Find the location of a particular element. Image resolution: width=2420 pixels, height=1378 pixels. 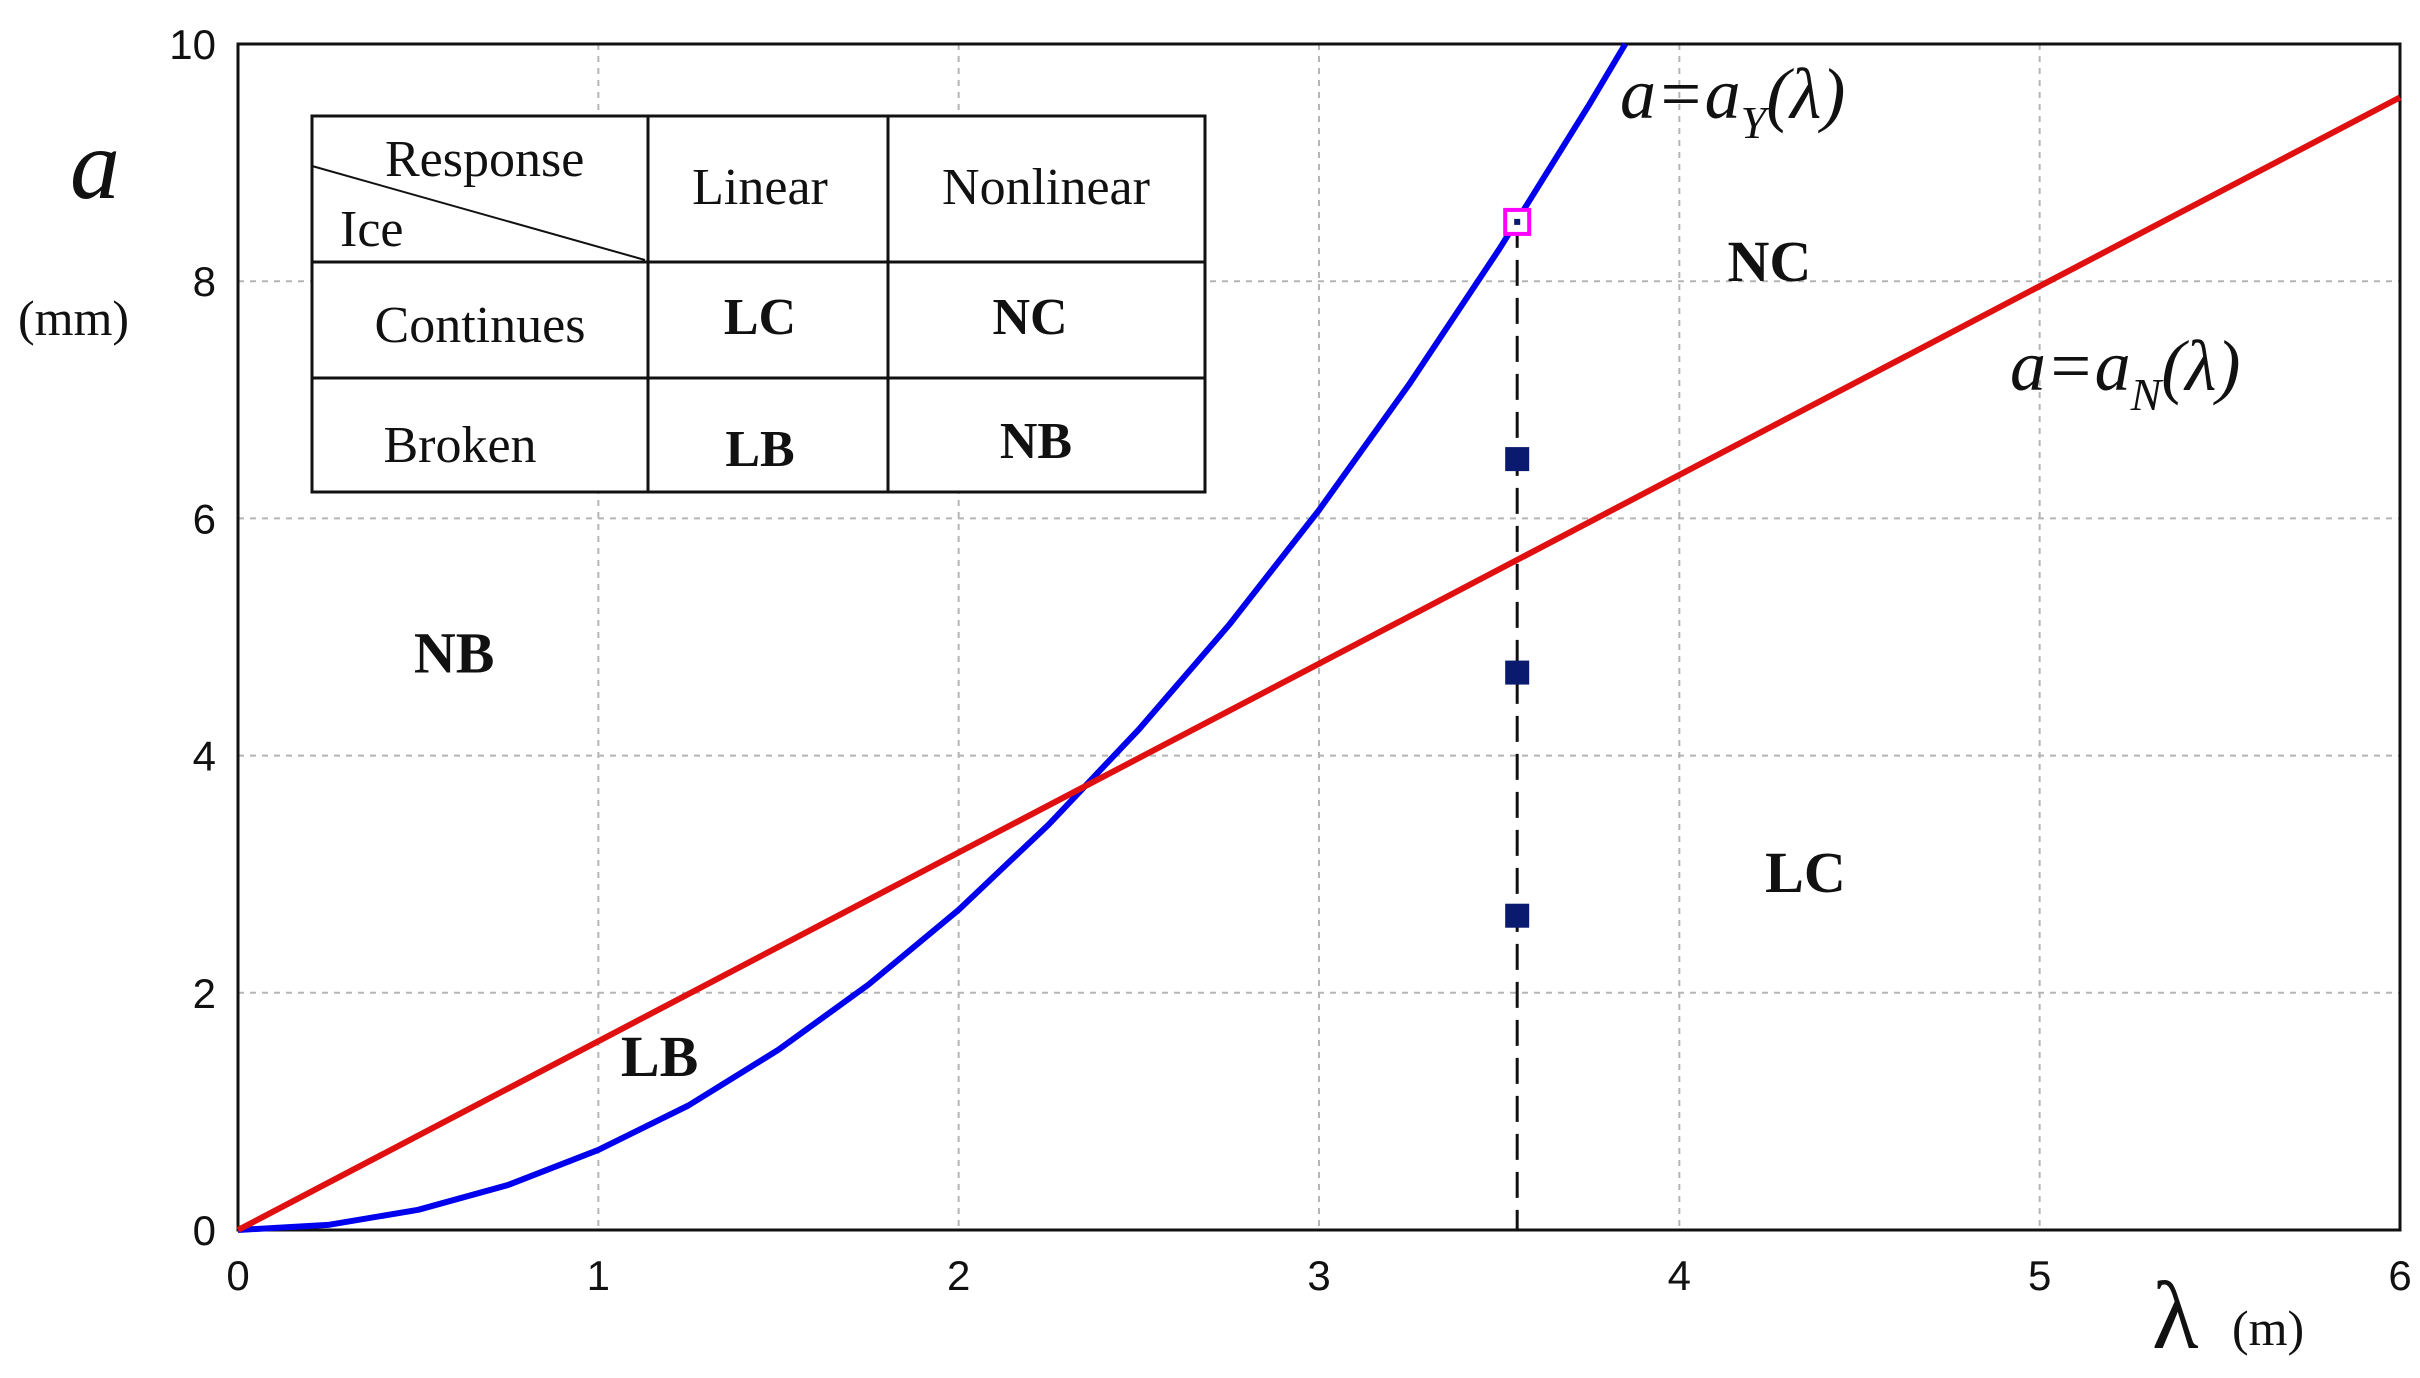

y-tick-label: 8 is located at coordinates (204, 281).